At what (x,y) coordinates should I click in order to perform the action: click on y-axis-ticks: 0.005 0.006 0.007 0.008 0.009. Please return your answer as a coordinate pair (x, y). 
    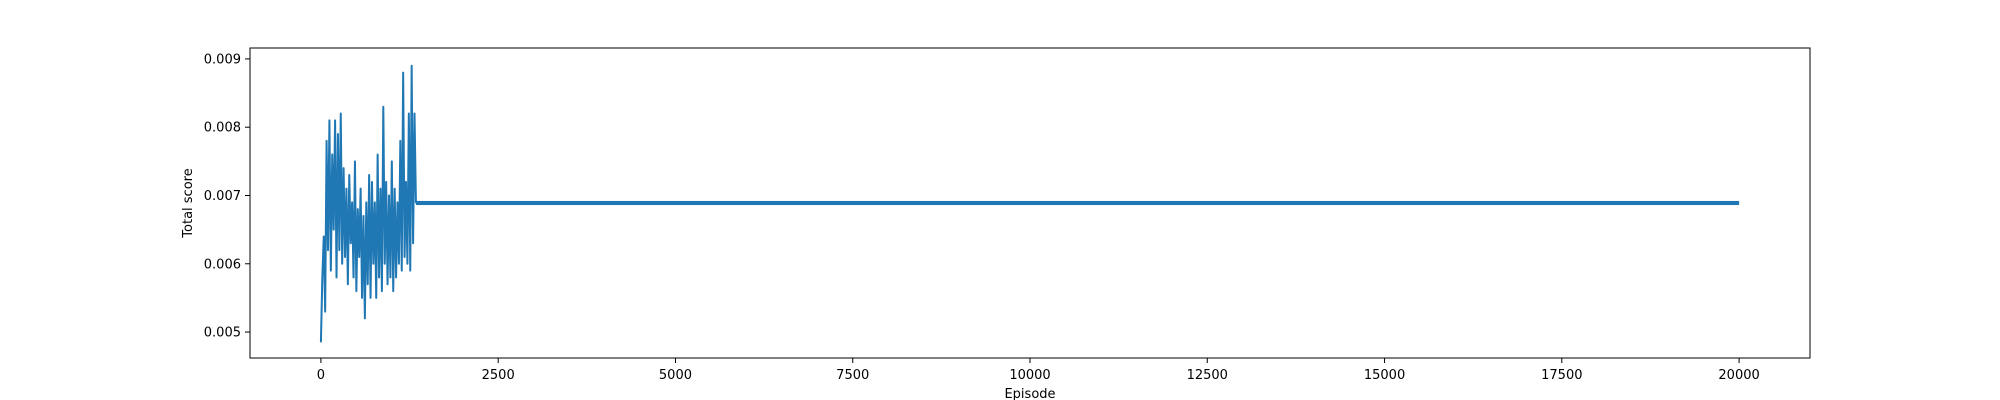
    Looking at the image, I should click on (227, 196).